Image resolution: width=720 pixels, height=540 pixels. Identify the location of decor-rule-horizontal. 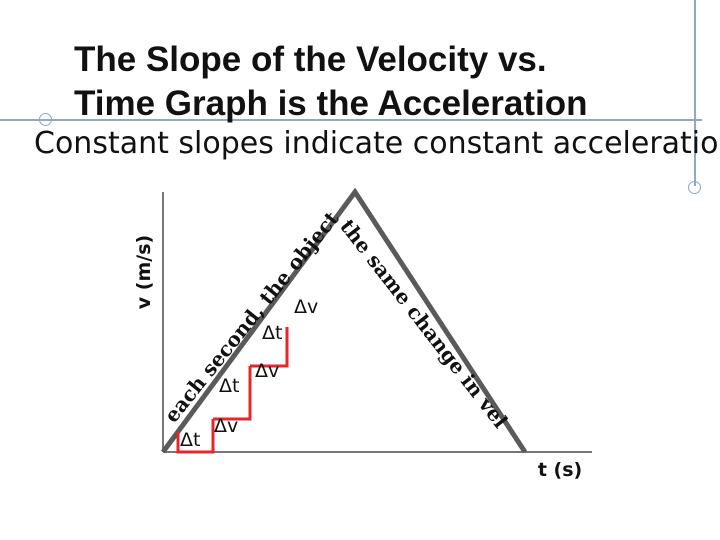
(351, 120).